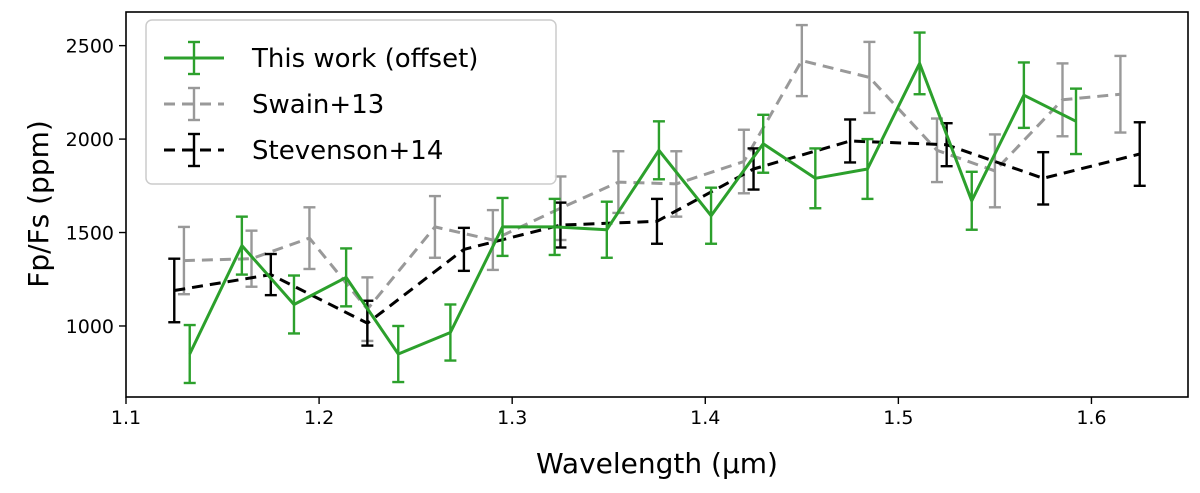 The height and width of the screenshot is (493, 1200). I want to click on x-tick-label: 1.1, so click(126, 418).